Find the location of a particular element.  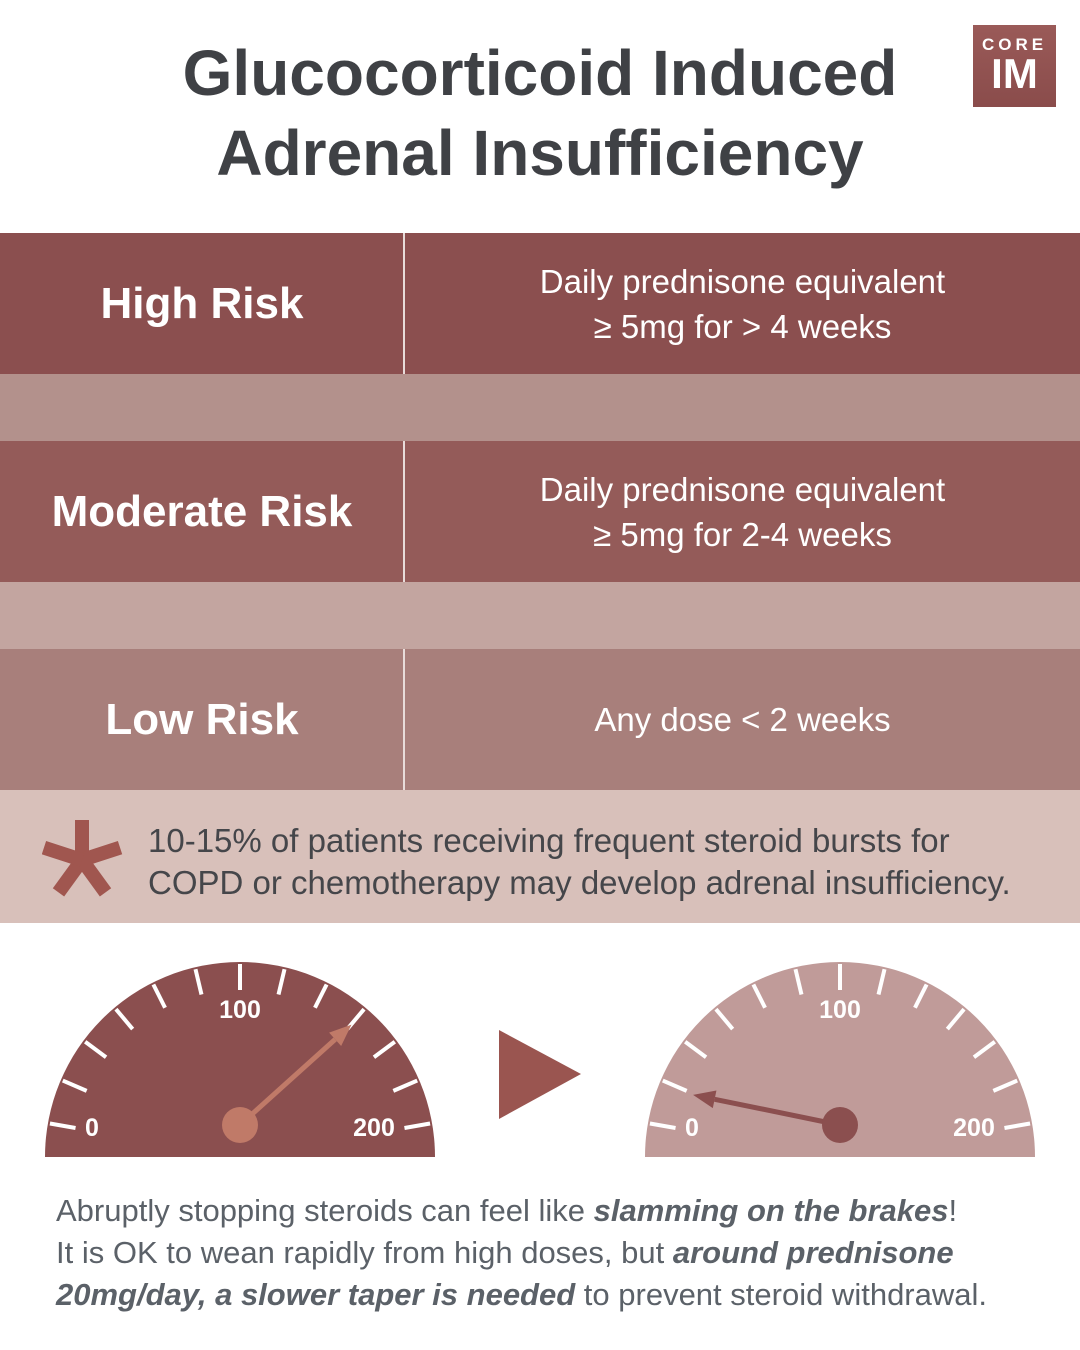

footer-emphasis-1: slamming on the brakes is located at coordinates (771, 1210).